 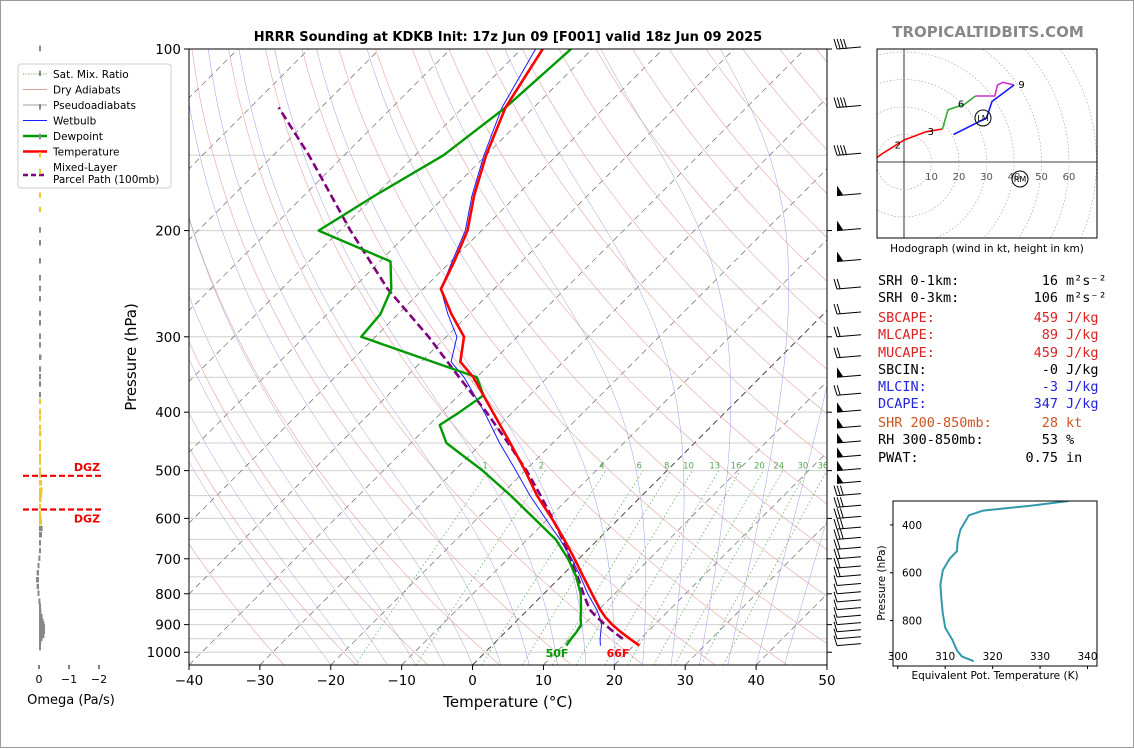 What do you see at coordinates (756, 681) in the screenshot?
I see `x-tick-label: 40` at bounding box center [756, 681].